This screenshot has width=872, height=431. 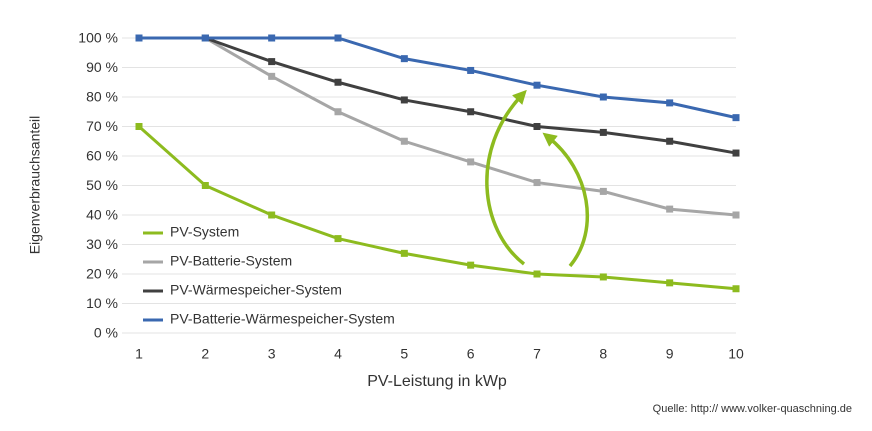 I want to click on y-tick-label: 0 %, so click(x=106, y=333).